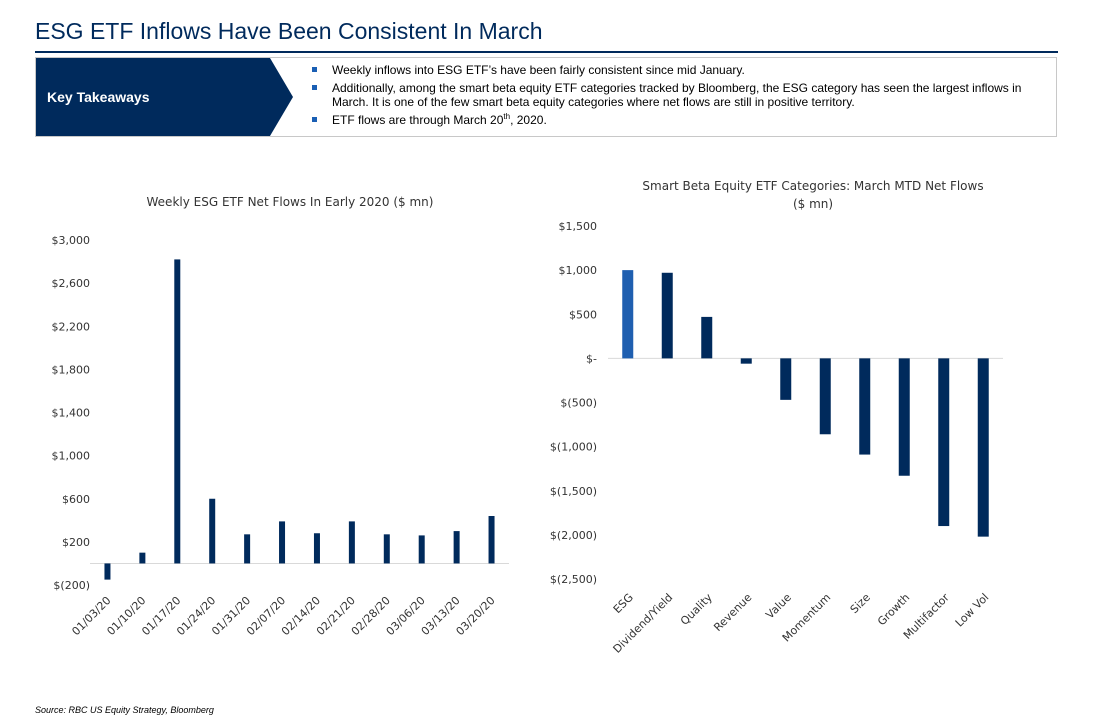 The height and width of the screenshot is (718, 1094). Describe the element at coordinates (860, 603) in the screenshot. I see `x-tick-label: Size` at that location.